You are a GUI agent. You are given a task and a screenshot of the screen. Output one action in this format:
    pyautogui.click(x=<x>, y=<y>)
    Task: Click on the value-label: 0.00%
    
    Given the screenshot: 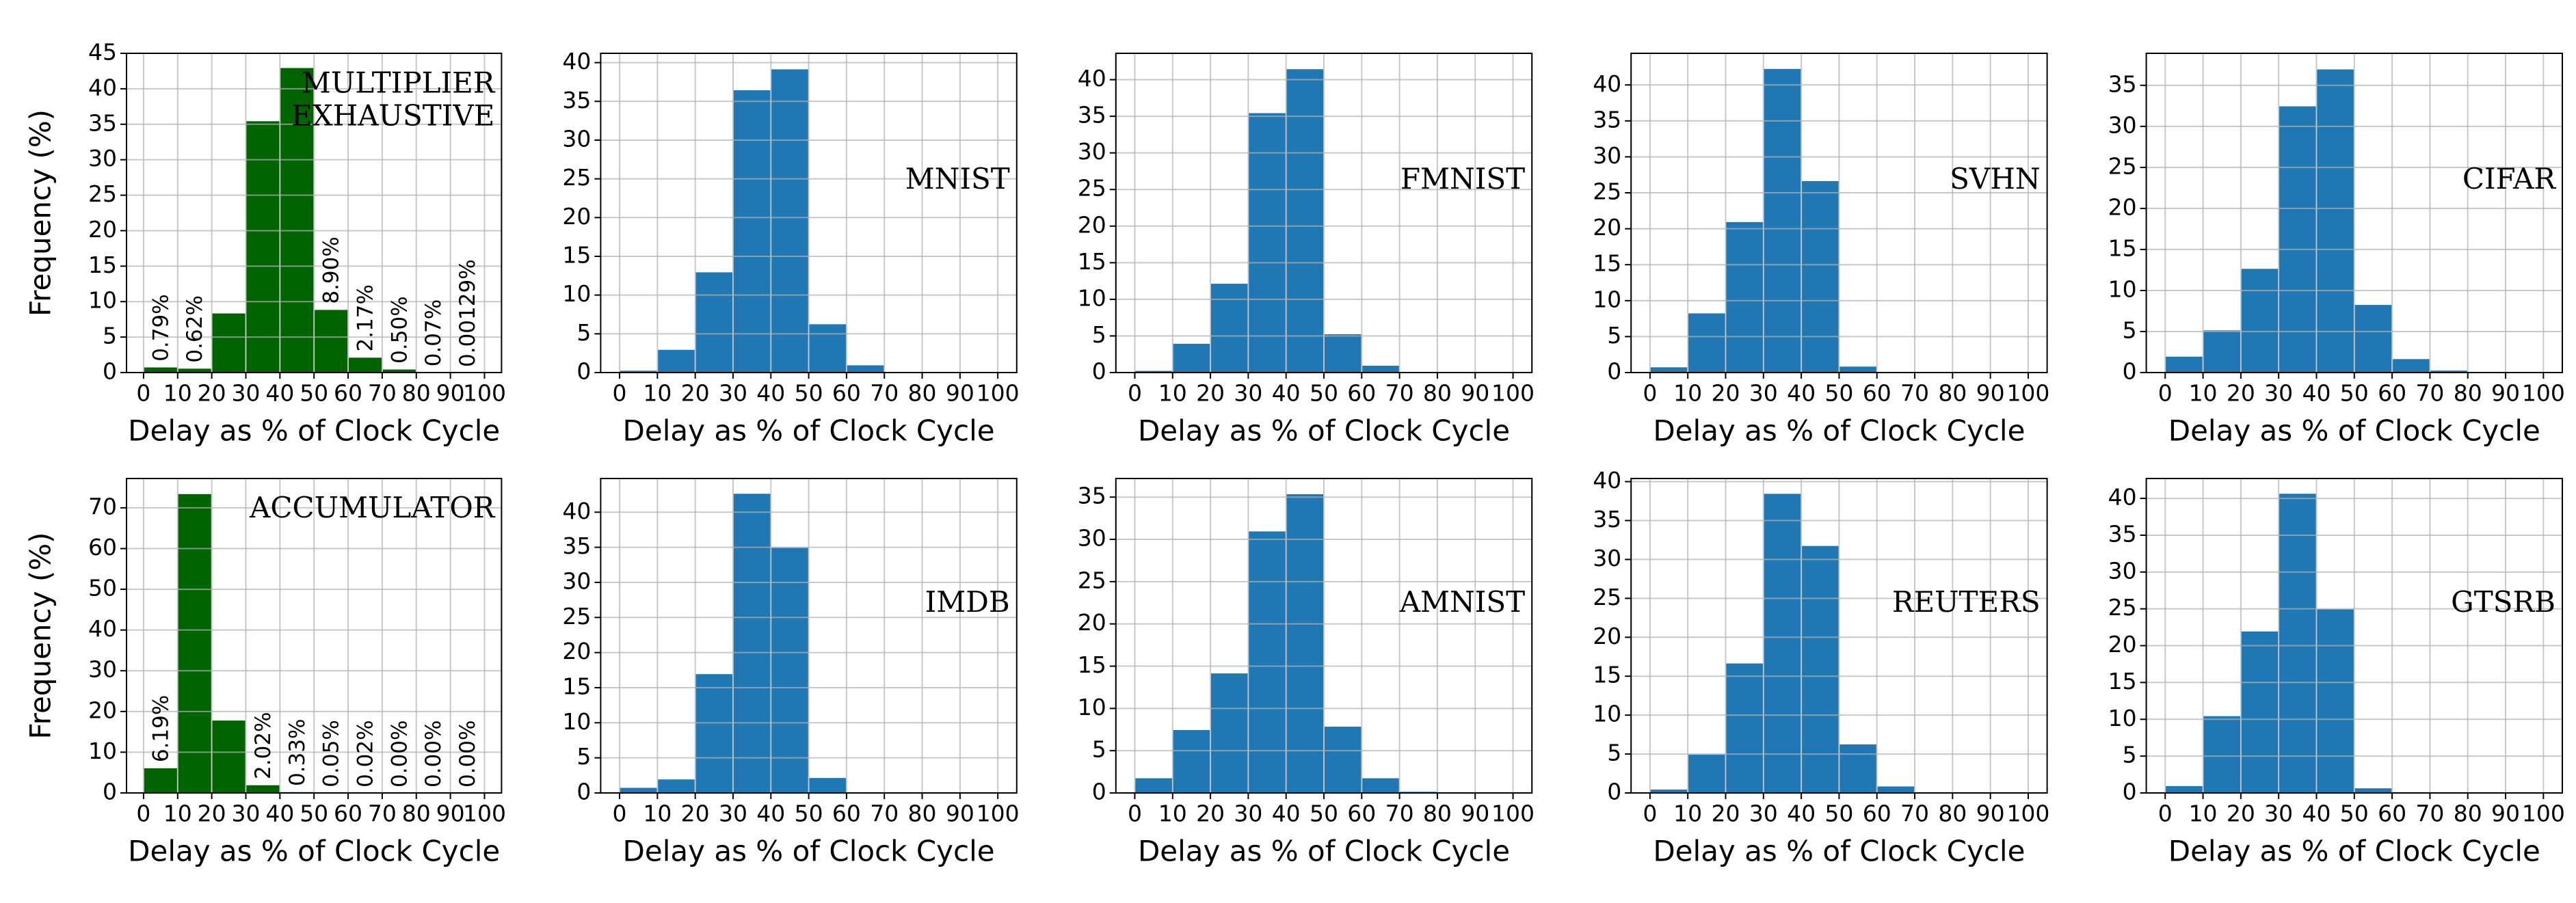 What is the action you would take?
    pyautogui.click(x=433, y=754)
    